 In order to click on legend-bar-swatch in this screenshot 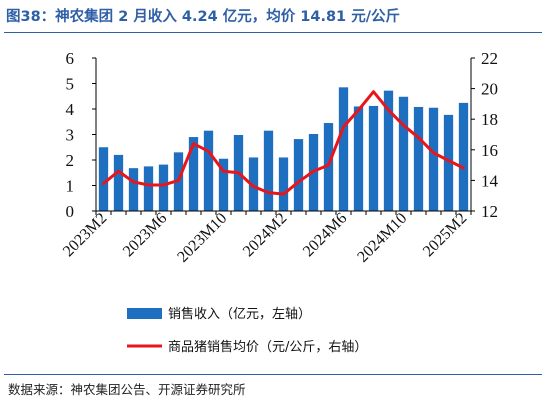, I will do `click(144, 313)`.